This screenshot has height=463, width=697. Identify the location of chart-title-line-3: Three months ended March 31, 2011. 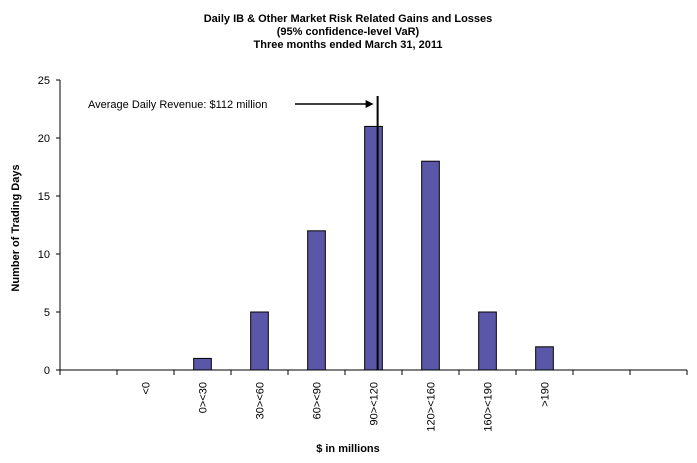
(348, 45).